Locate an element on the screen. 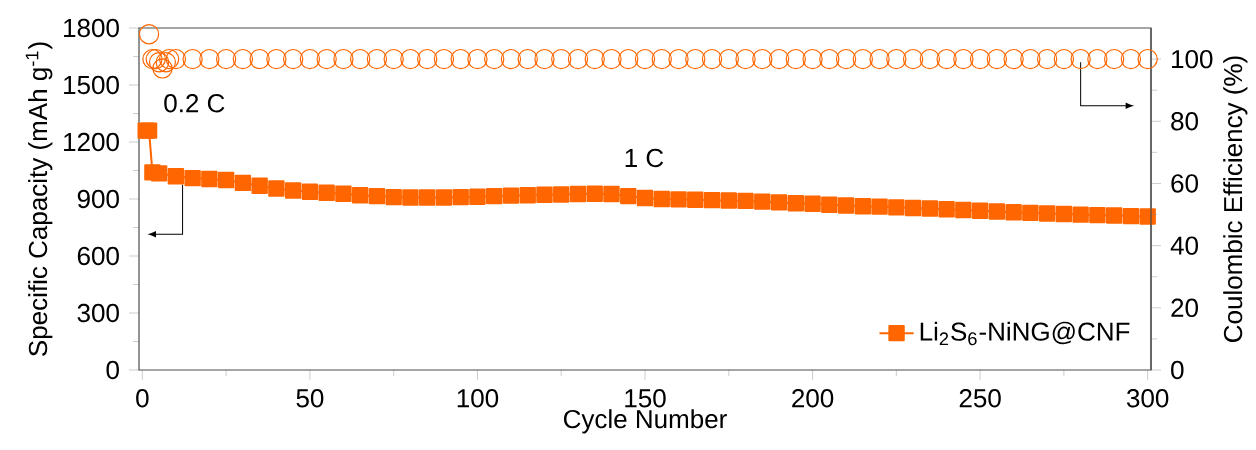 Image resolution: width=1256 pixels, height=450 pixels. y2-tick-label: 60 is located at coordinates (1184, 183).